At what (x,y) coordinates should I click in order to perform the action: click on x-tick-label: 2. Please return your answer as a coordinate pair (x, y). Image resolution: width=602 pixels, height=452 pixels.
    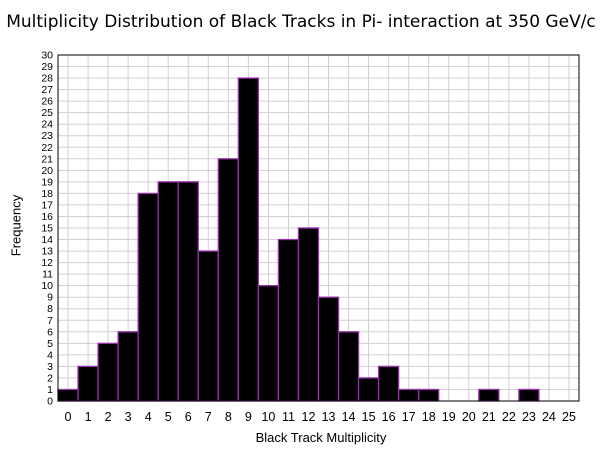
    Looking at the image, I should click on (108, 417).